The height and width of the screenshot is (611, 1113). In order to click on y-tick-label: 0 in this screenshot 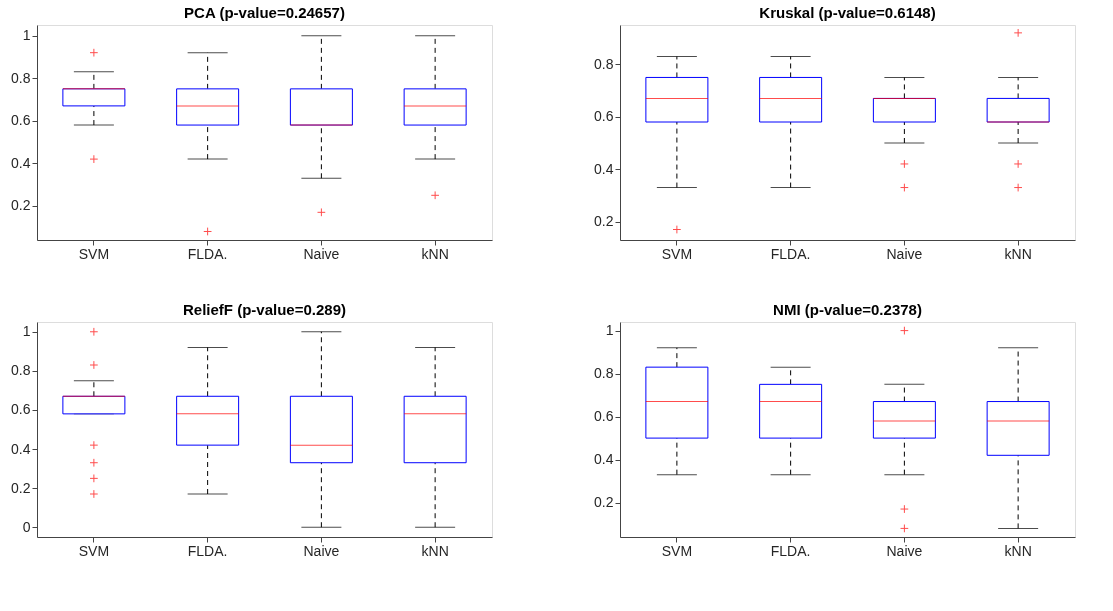, I will do `click(26, 526)`.